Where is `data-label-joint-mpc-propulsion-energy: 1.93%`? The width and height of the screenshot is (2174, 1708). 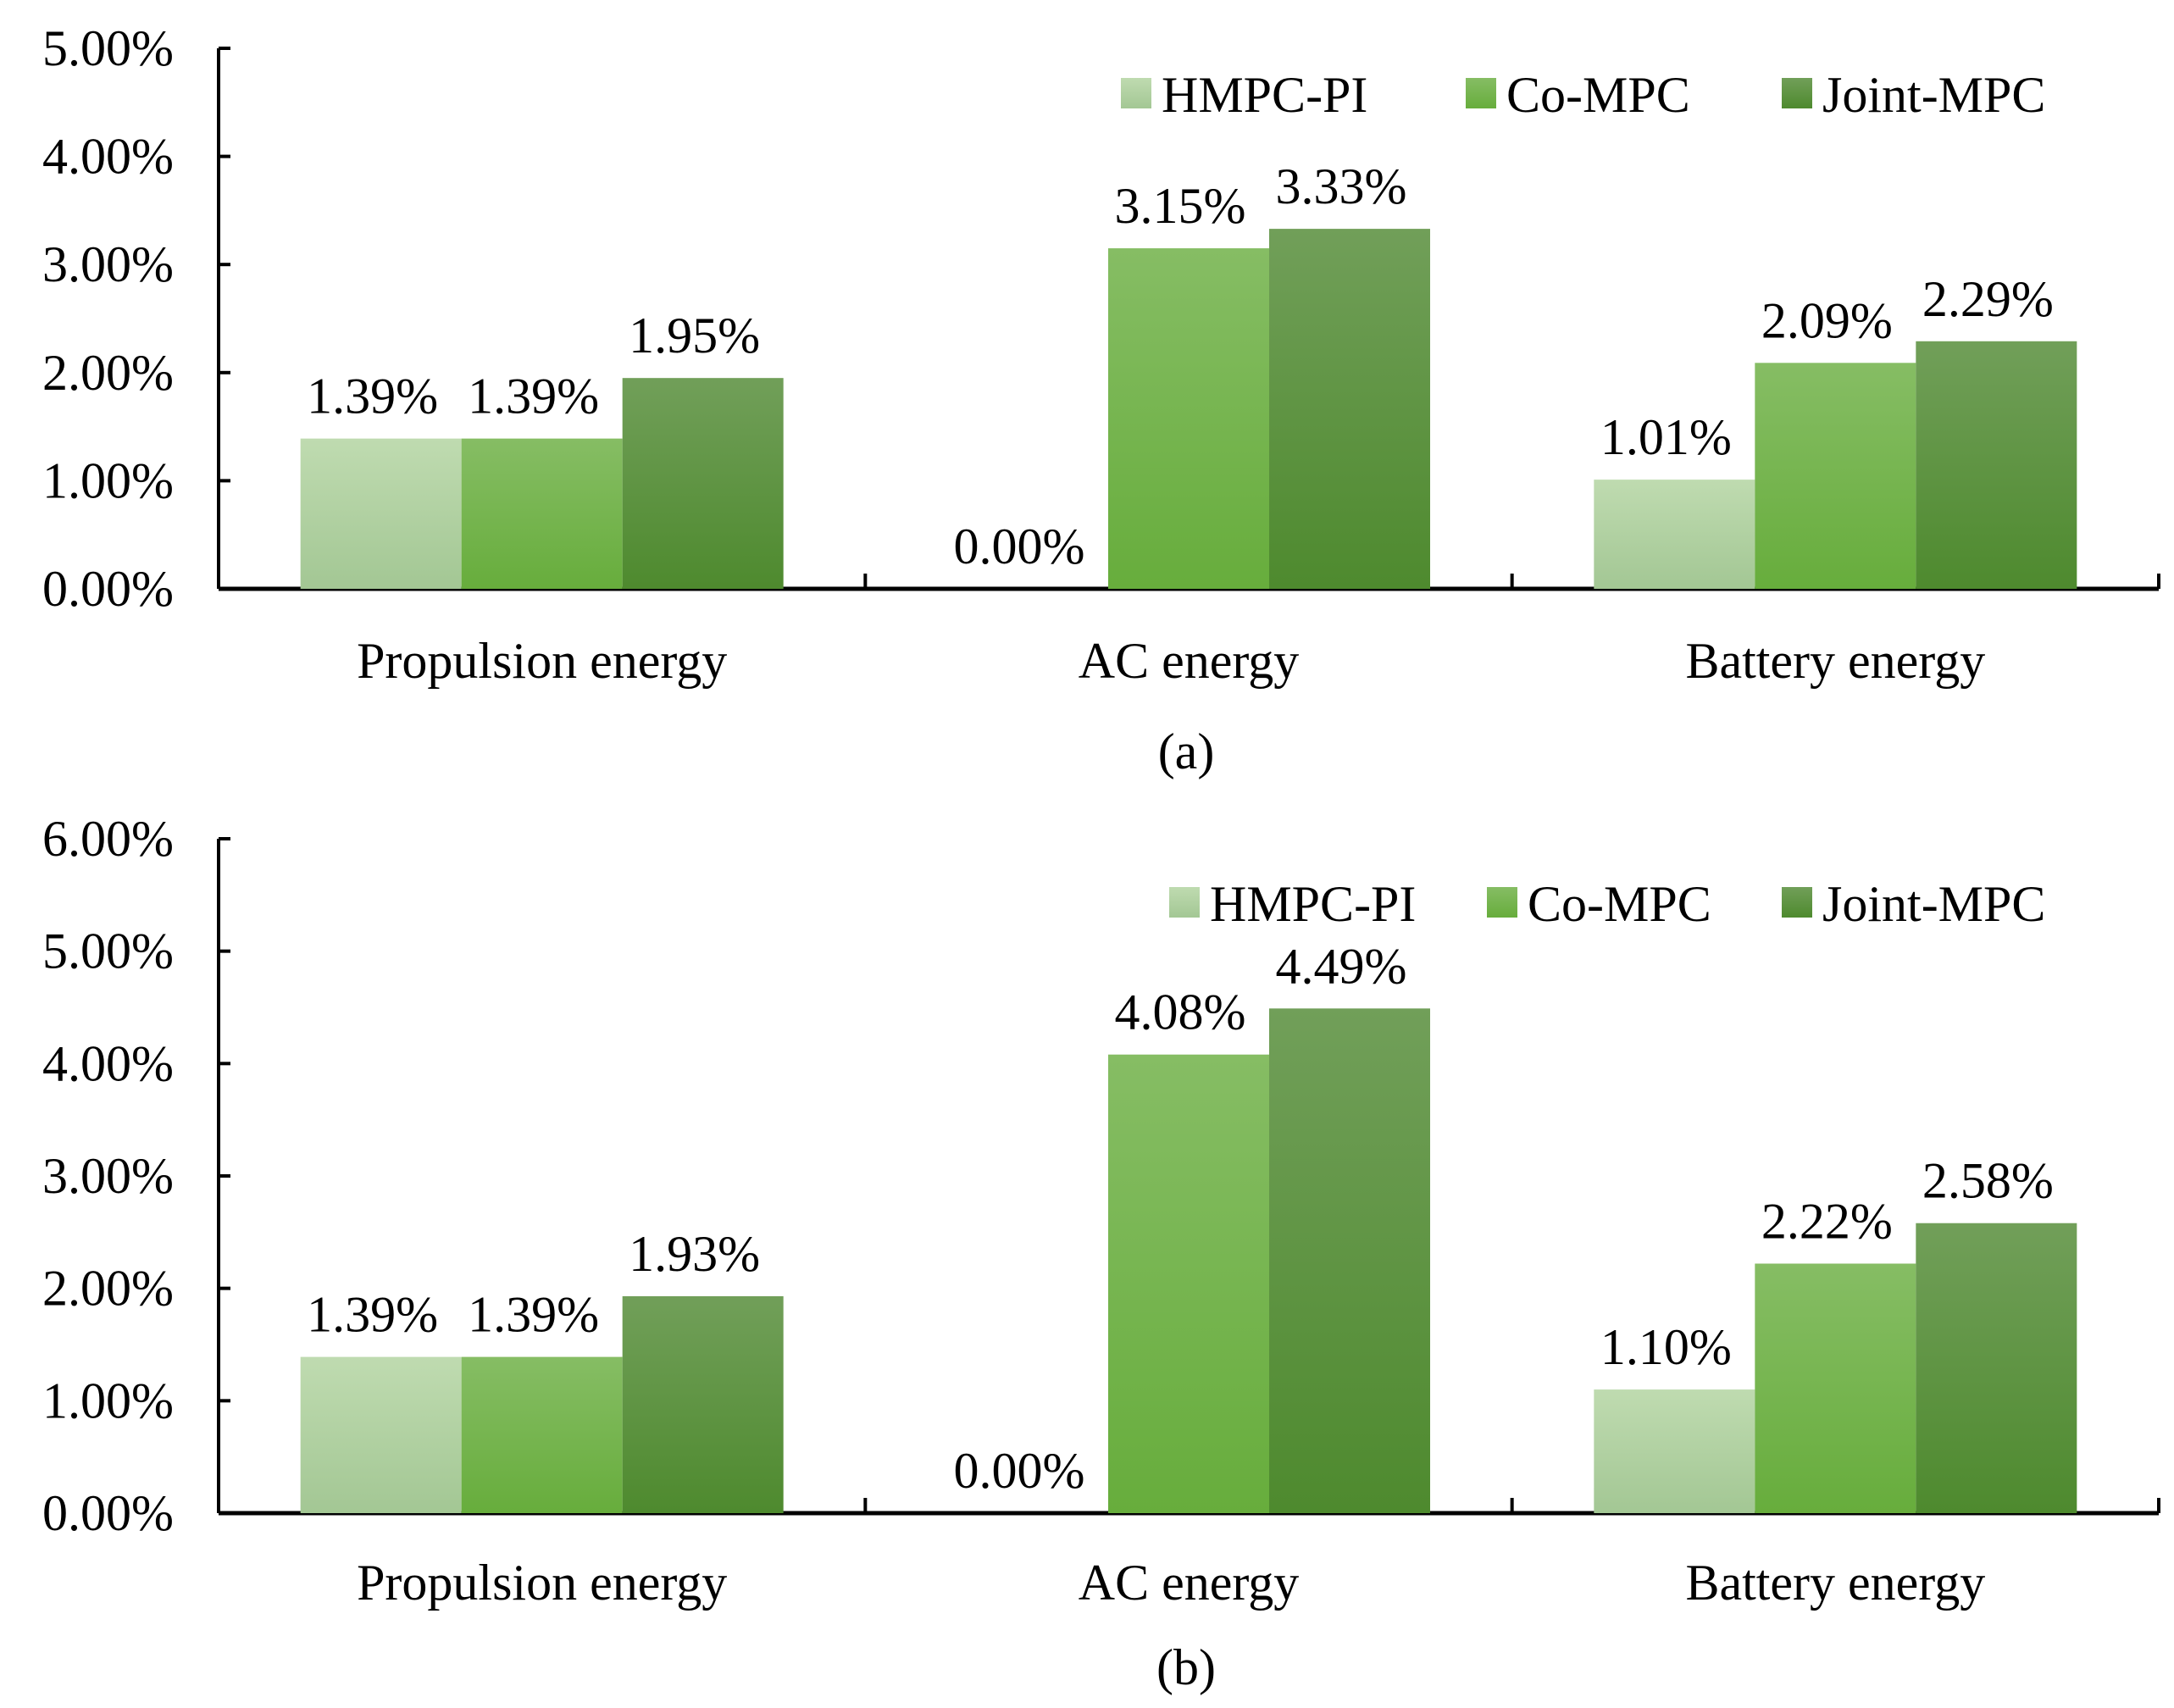
data-label-joint-mpc-propulsion-energy: 1.93% is located at coordinates (694, 1254).